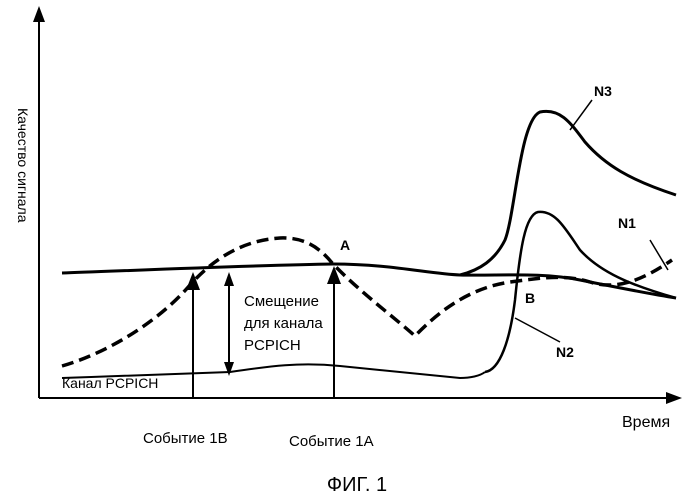 The width and height of the screenshot is (690, 500). I want to click on label-point-a: A, so click(345, 245).